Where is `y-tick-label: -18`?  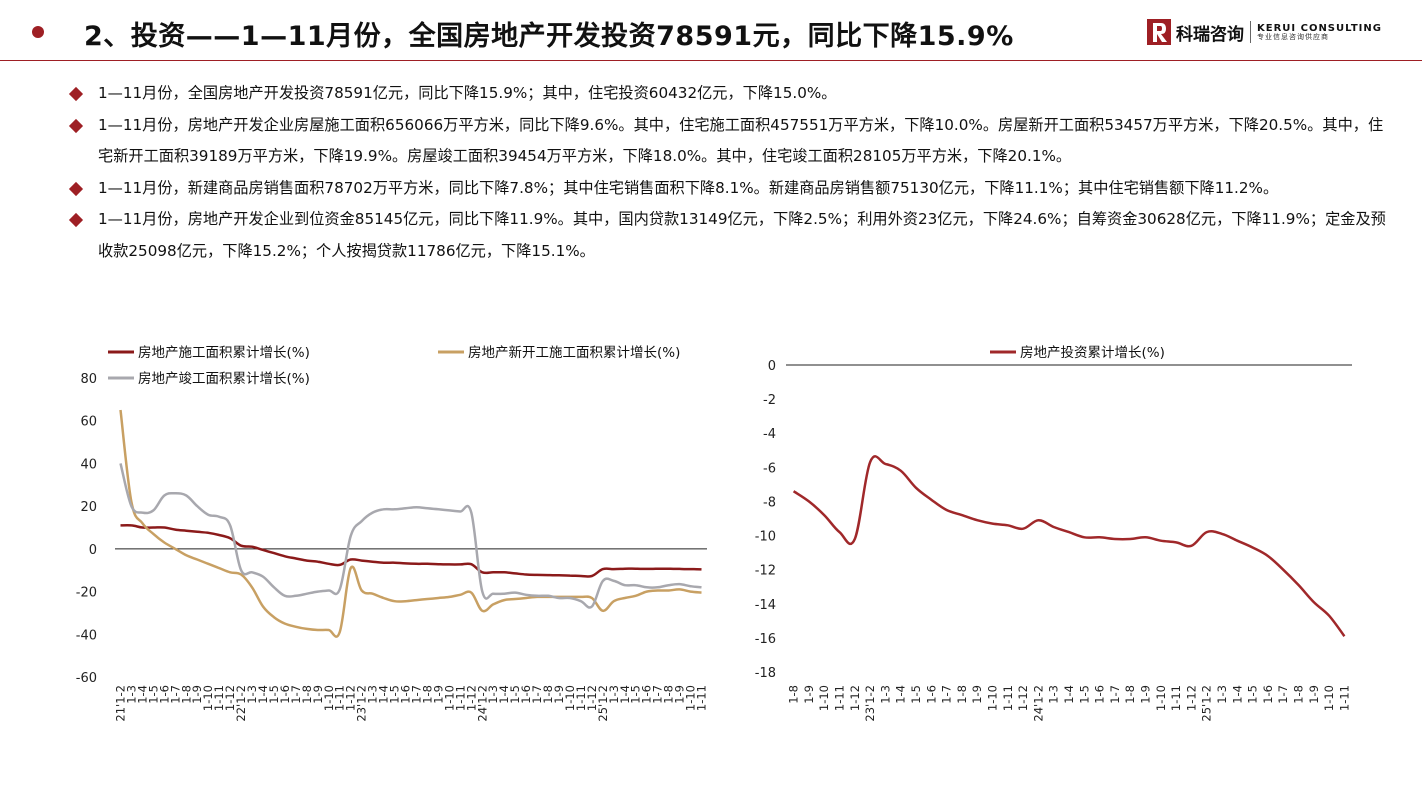 y-tick-label: -18 is located at coordinates (765, 673).